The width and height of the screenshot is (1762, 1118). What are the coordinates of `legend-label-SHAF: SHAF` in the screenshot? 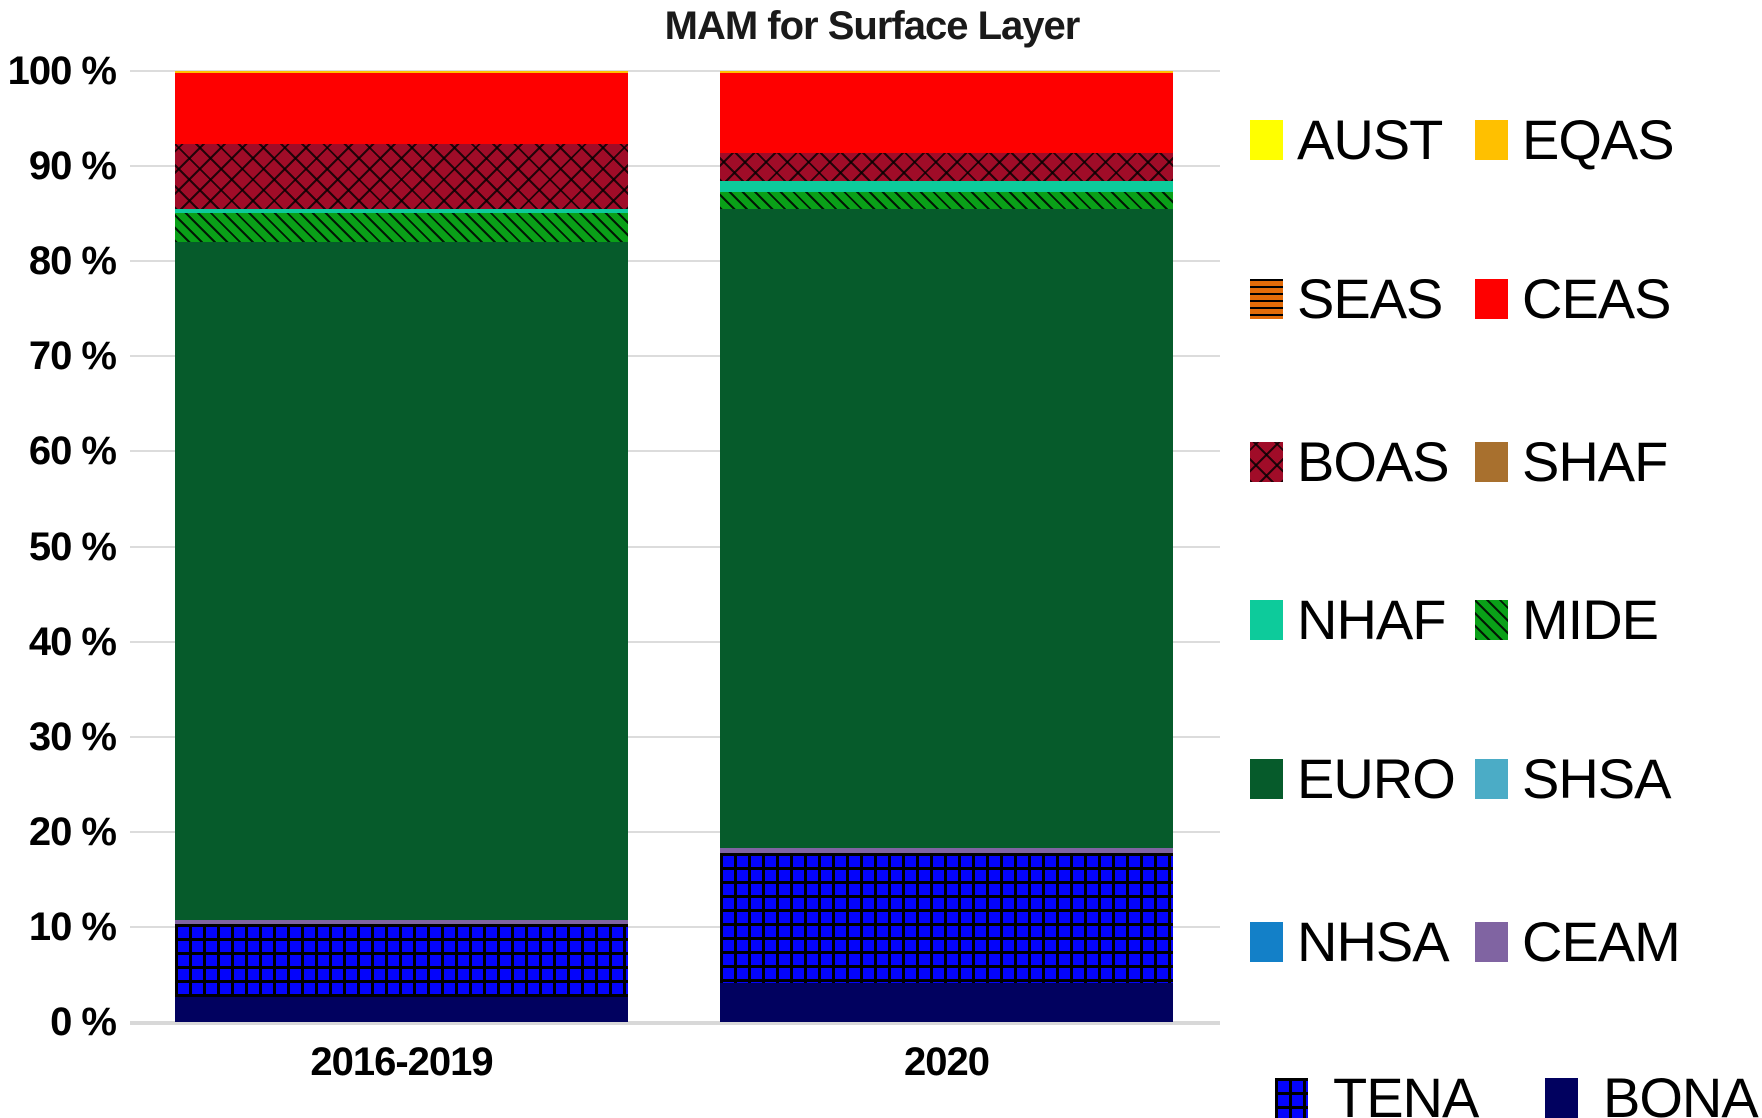 It's located at (1595, 461).